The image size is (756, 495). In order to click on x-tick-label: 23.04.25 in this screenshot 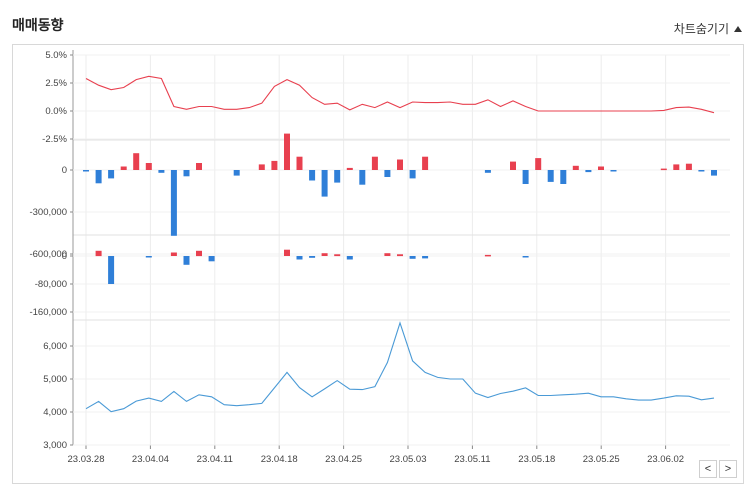, I will do `click(343, 459)`.